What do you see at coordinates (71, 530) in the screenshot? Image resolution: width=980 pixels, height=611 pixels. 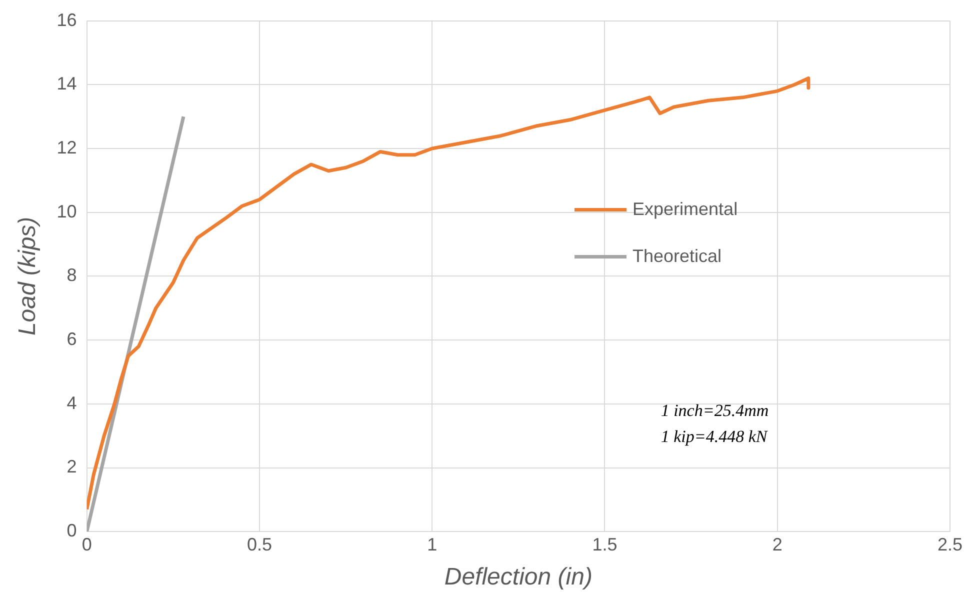 I see `y-tick-label: 0` at bounding box center [71, 530].